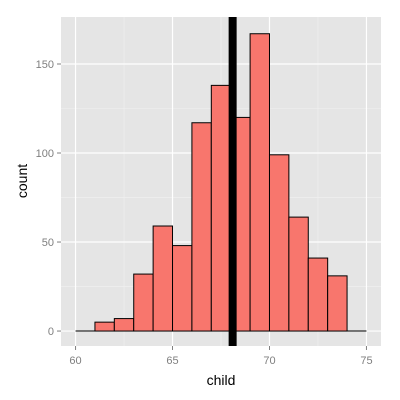 Image resolution: width=400 pixels, height=400 pixels. Describe the element at coordinates (366, 361) in the screenshot. I see `x-tick-label: 75` at that location.